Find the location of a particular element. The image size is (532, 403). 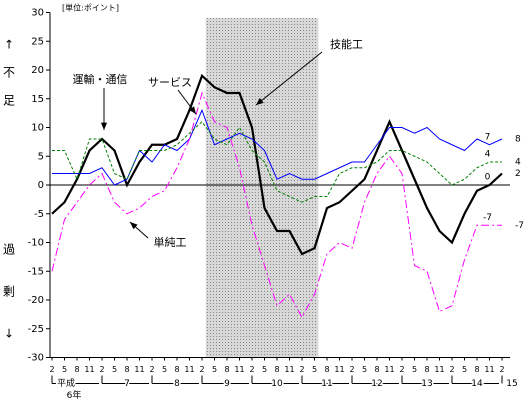

value-label: 8 is located at coordinates (518, 140).